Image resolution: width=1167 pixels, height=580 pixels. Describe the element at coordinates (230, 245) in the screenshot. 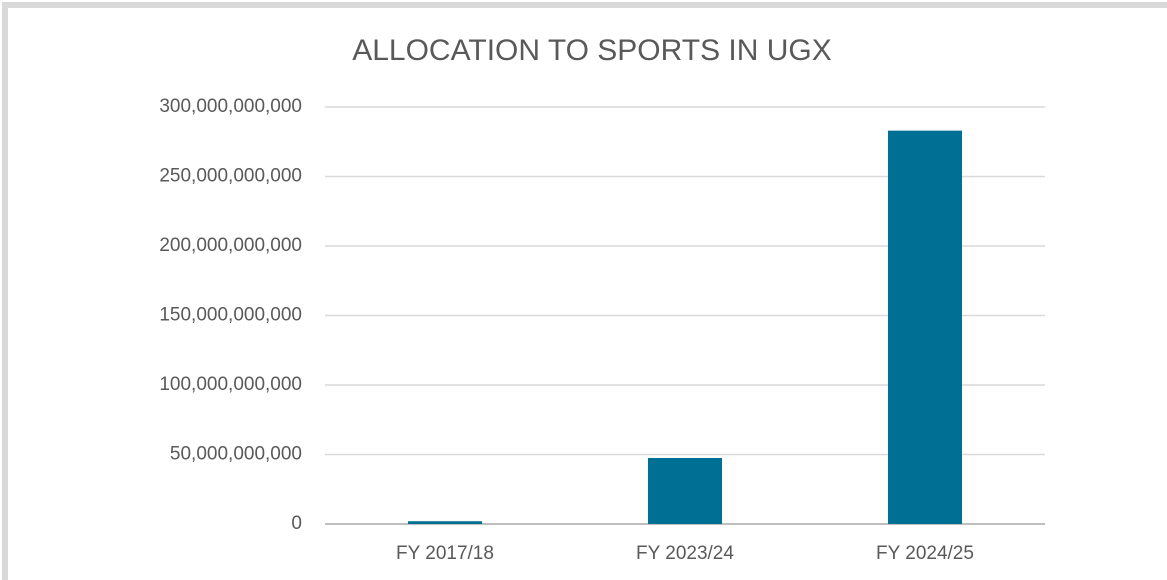

I see `y-tick-label: 200,000,000,000` at that location.